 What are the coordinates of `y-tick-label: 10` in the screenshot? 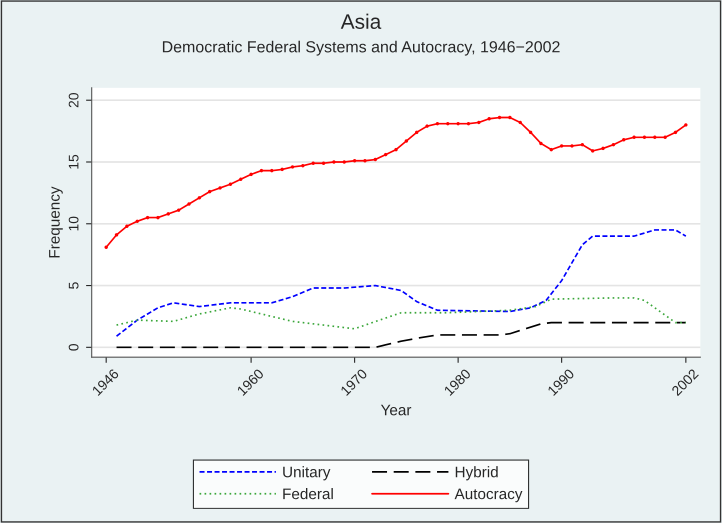 It's located at (73, 223).